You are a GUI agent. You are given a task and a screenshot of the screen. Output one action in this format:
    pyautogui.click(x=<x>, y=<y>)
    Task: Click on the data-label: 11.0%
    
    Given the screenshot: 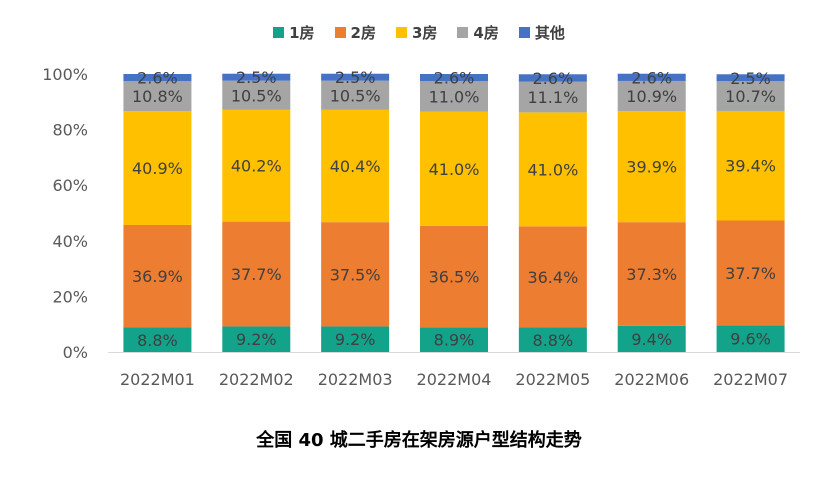 What is the action you would take?
    pyautogui.click(x=454, y=97)
    